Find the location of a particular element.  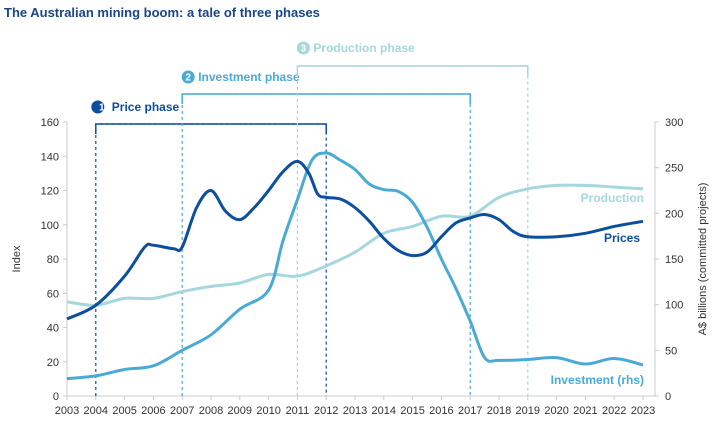

phase-number: 1 is located at coordinates (102, 108).